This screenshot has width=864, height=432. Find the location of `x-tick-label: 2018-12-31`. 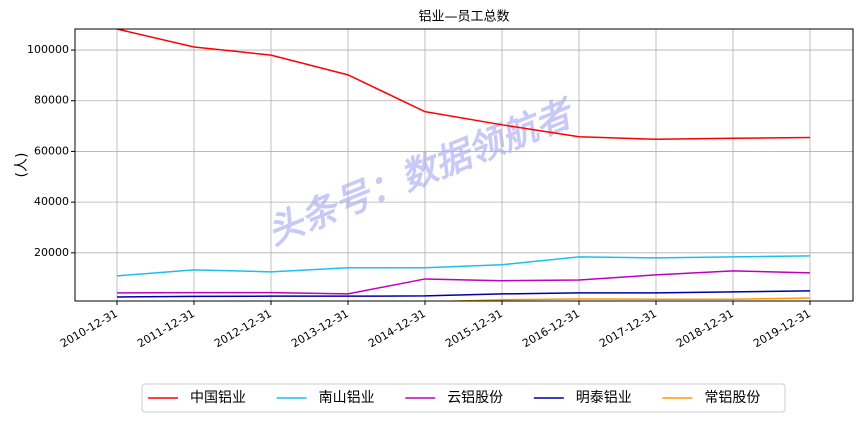

x-tick-label: 2018-12-31 is located at coordinates (705, 328).